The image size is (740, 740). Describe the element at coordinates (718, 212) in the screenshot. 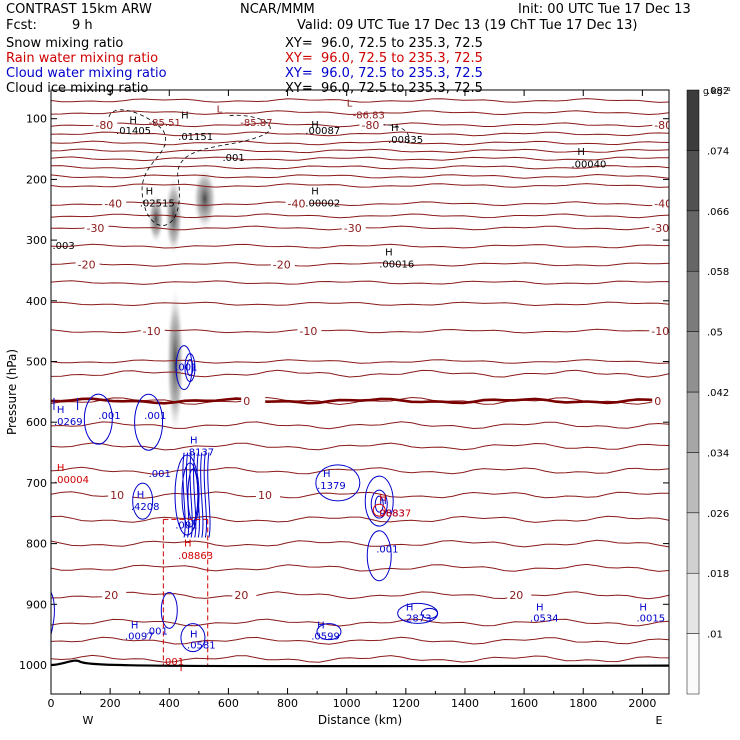

I see `colorbar-label: .066` at that location.